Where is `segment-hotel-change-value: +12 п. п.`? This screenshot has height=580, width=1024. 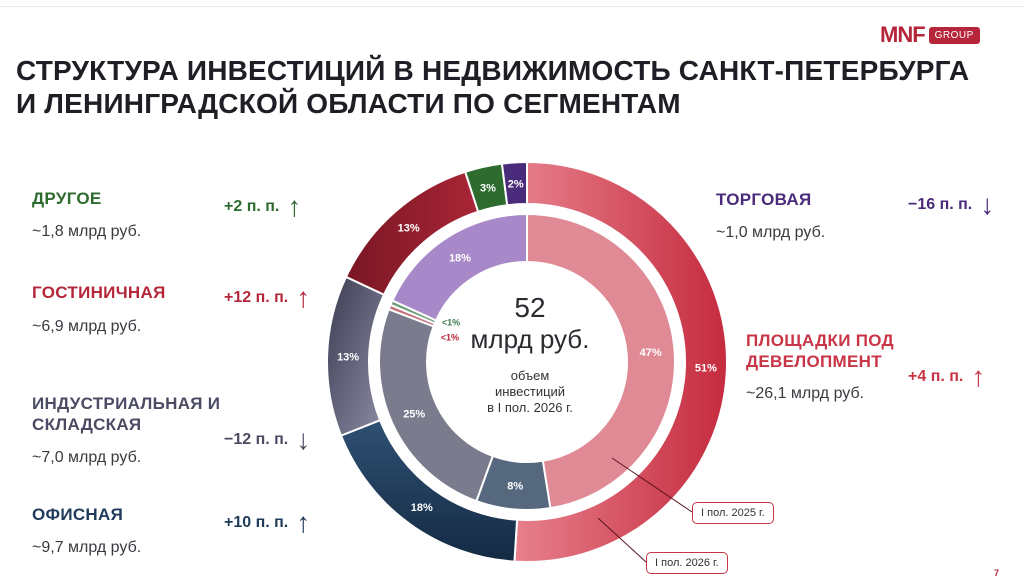
segment-hotel-change-value: +12 п. п. is located at coordinates (256, 297).